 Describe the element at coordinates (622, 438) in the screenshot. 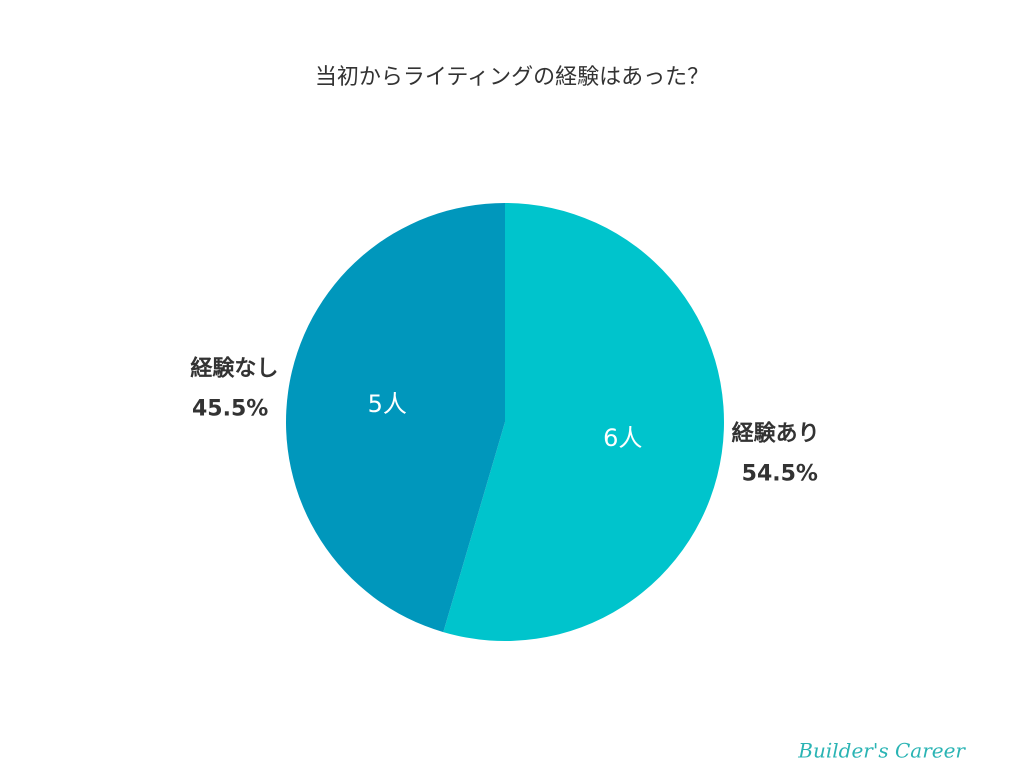

I see `value-label: 6人` at that location.